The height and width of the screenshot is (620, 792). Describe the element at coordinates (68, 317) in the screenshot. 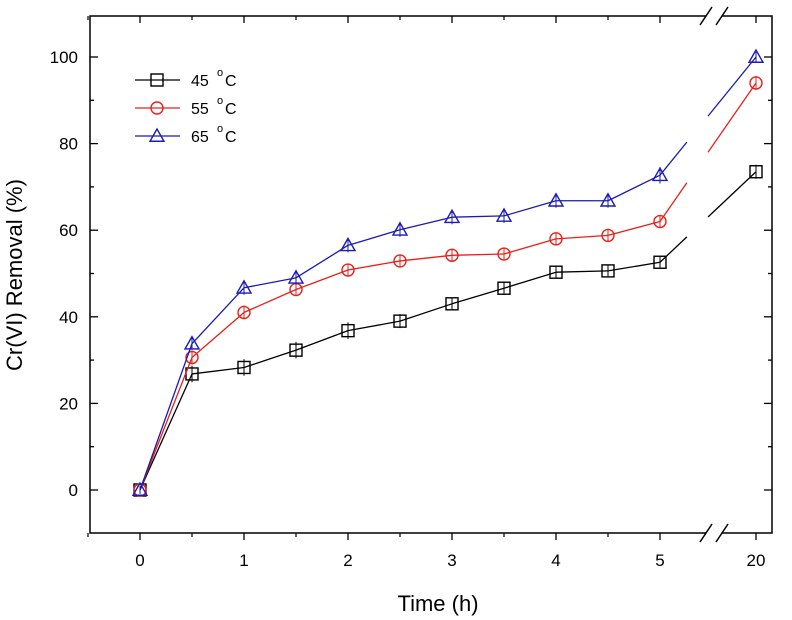

I see `y-tick-label: 40` at that location.